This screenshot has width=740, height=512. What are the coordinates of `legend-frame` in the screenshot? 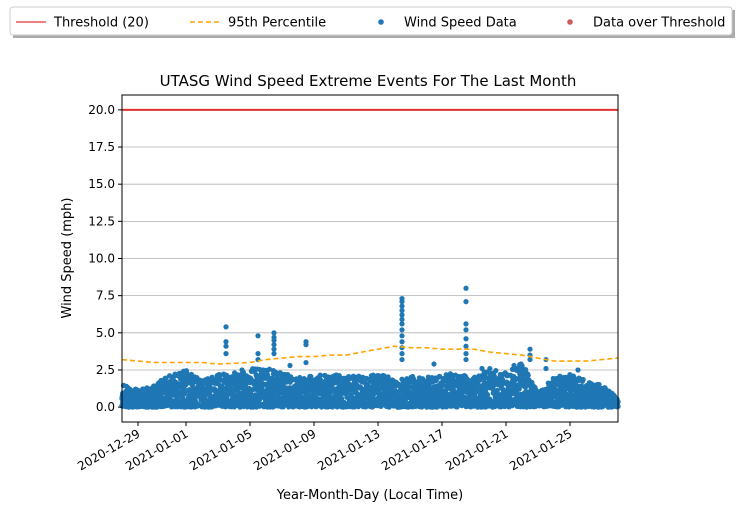 It's located at (371, 21).